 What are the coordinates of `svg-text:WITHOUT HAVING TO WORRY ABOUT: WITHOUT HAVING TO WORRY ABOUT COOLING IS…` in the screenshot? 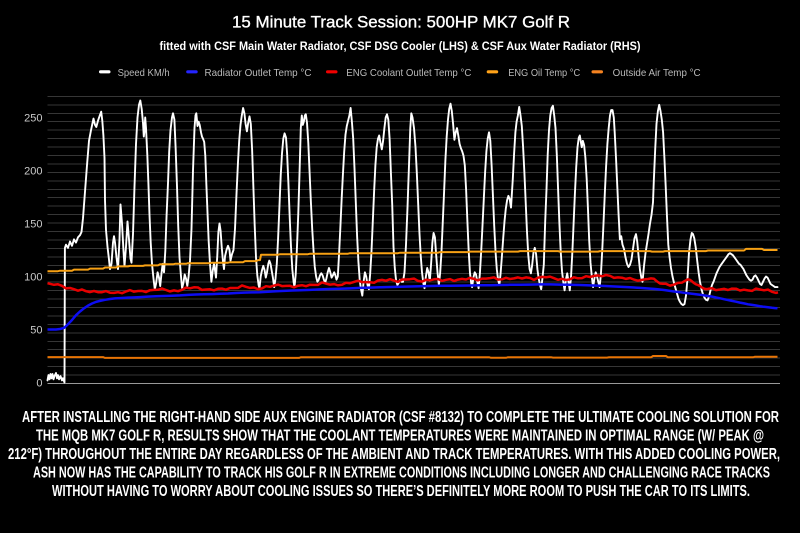 It's located at (401, 491).